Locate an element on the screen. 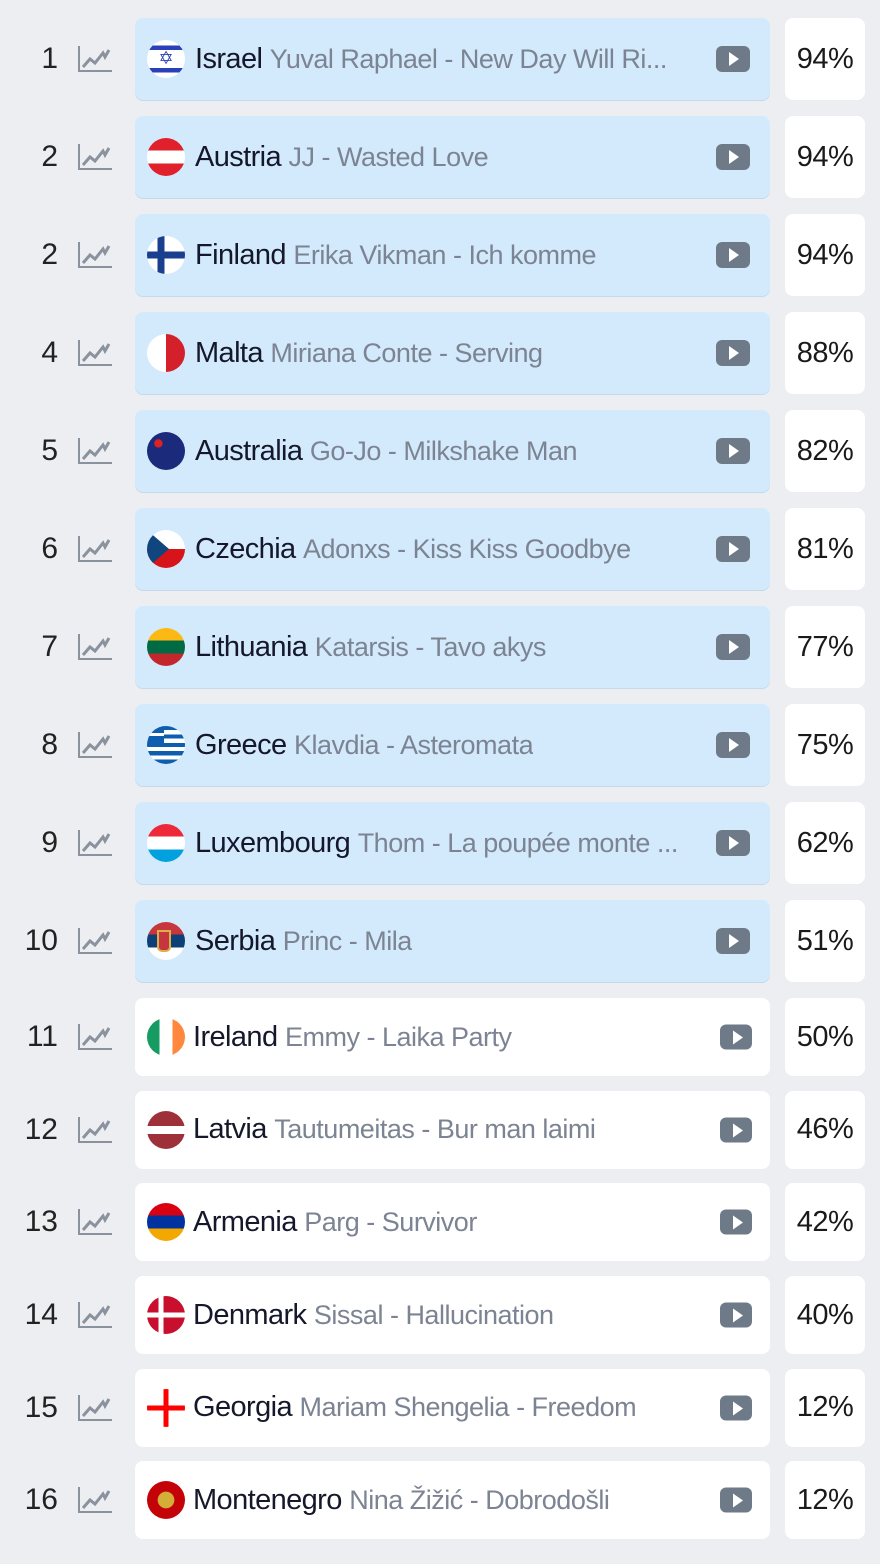 The width and height of the screenshot is (880, 1564). entry-card: Australia Go-Jo - Milkshake Man is located at coordinates (452, 451).